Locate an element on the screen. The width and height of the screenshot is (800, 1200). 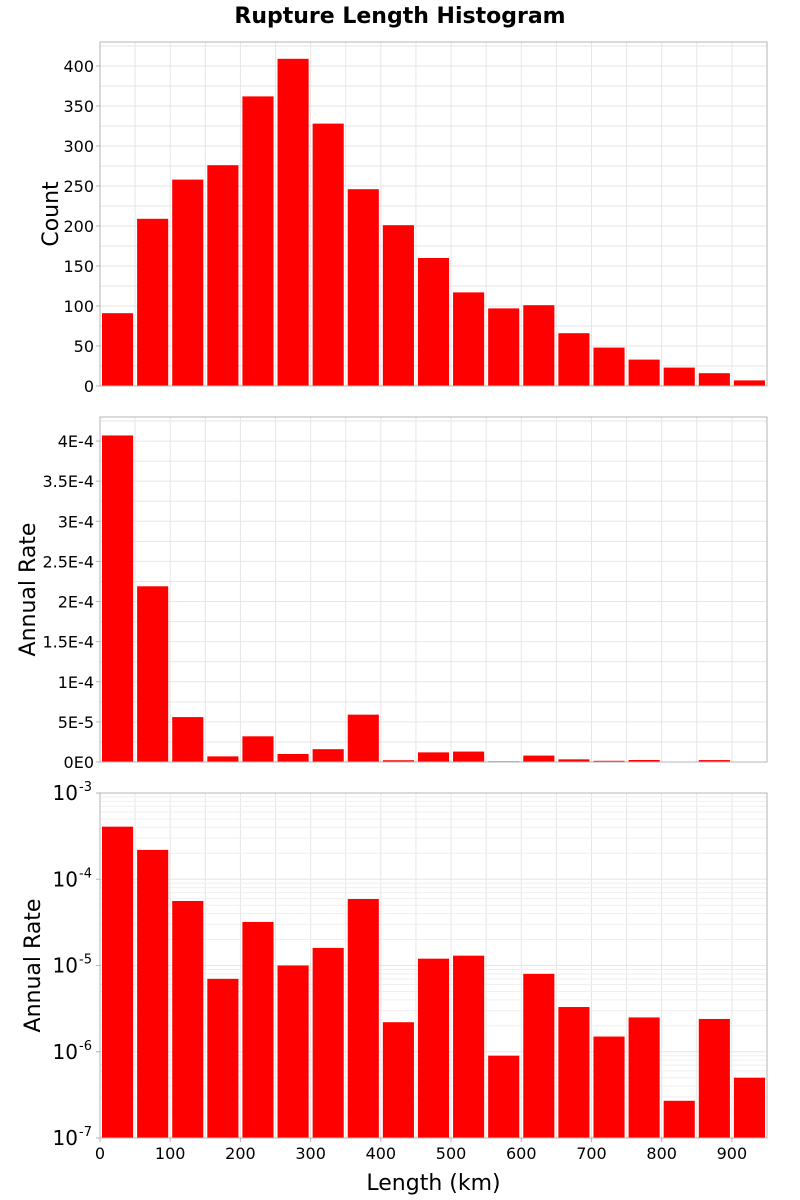
y-tick-label: 200 is located at coordinates (78, 226).